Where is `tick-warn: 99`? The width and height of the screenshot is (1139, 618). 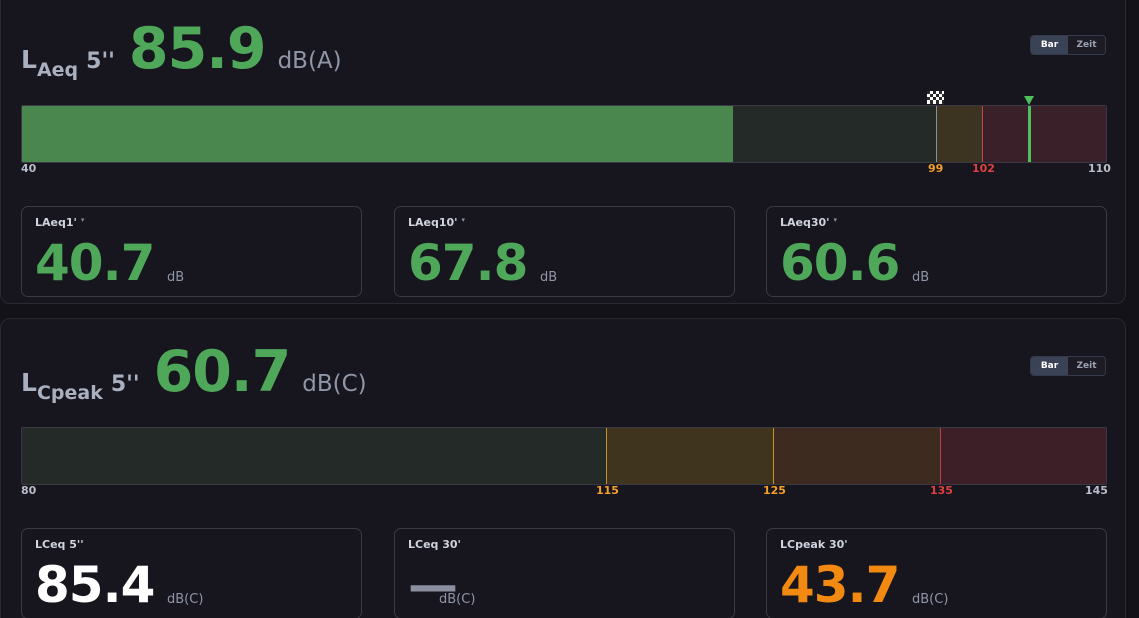
tick-warn: 99 is located at coordinates (936, 168).